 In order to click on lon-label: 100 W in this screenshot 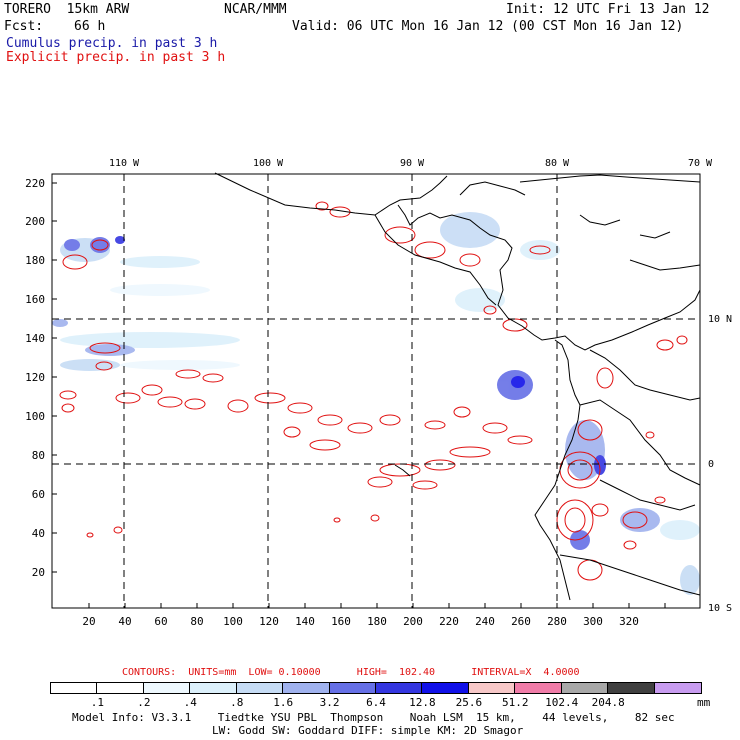, I will do `click(268, 163)`.